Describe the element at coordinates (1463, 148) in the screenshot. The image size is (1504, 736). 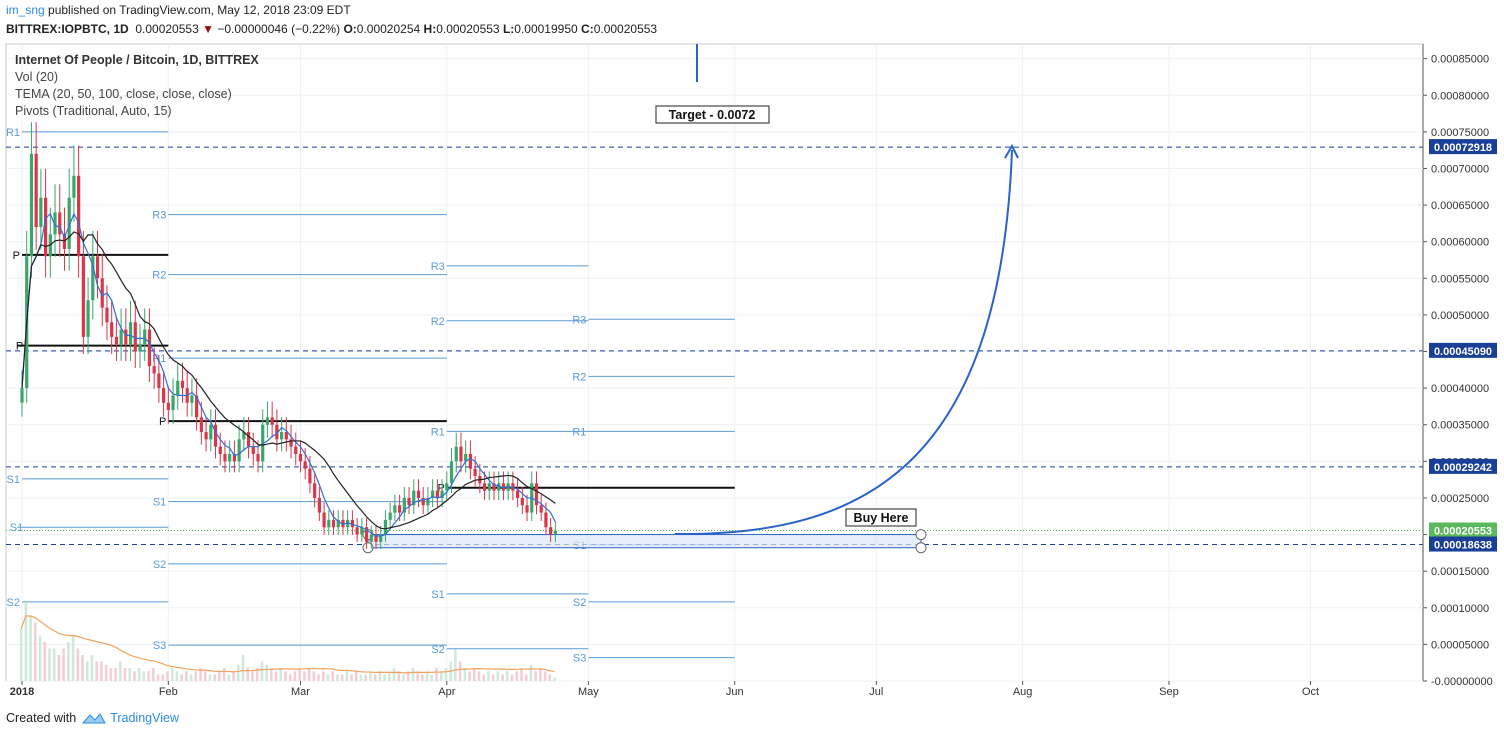
I see `price-tag-label: 0.00072918` at that location.